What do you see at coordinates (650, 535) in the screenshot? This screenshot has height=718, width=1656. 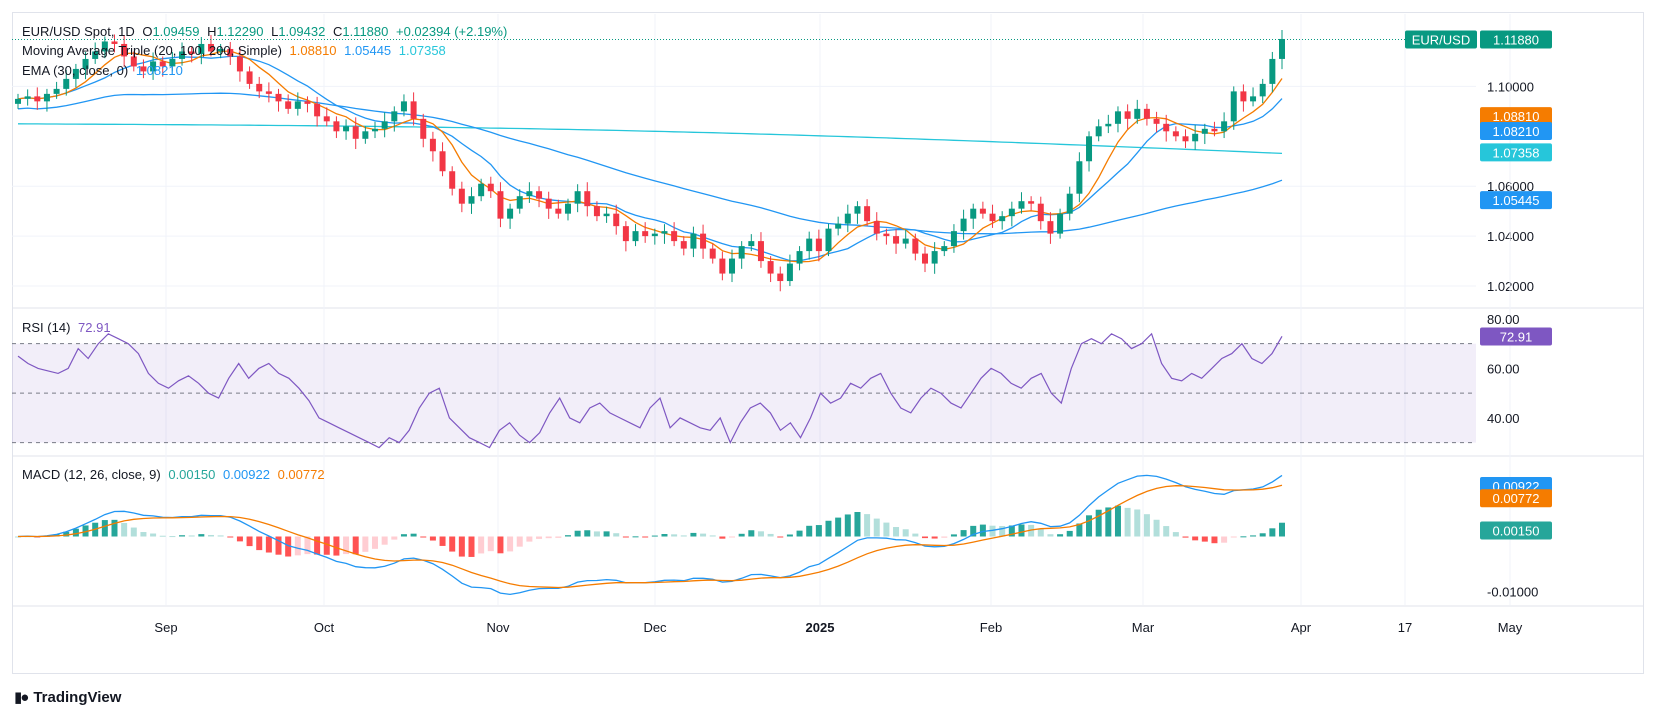 I see `macd-line` at bounding box center [650, 535].